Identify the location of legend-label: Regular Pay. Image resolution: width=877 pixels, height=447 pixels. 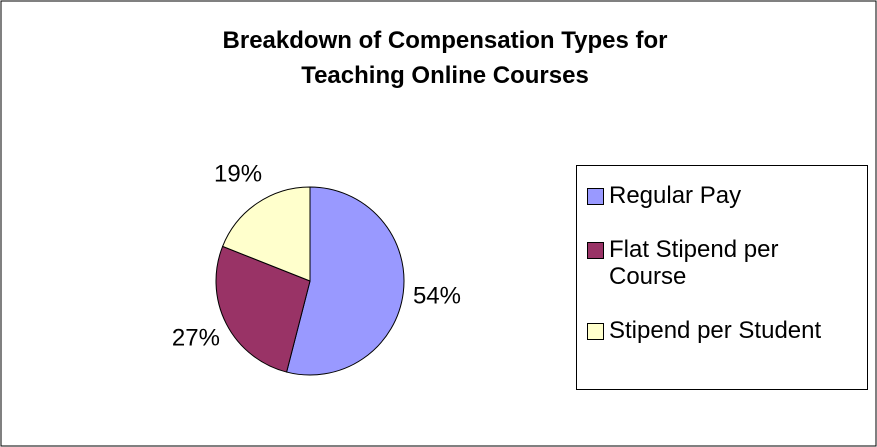
(675, 195).